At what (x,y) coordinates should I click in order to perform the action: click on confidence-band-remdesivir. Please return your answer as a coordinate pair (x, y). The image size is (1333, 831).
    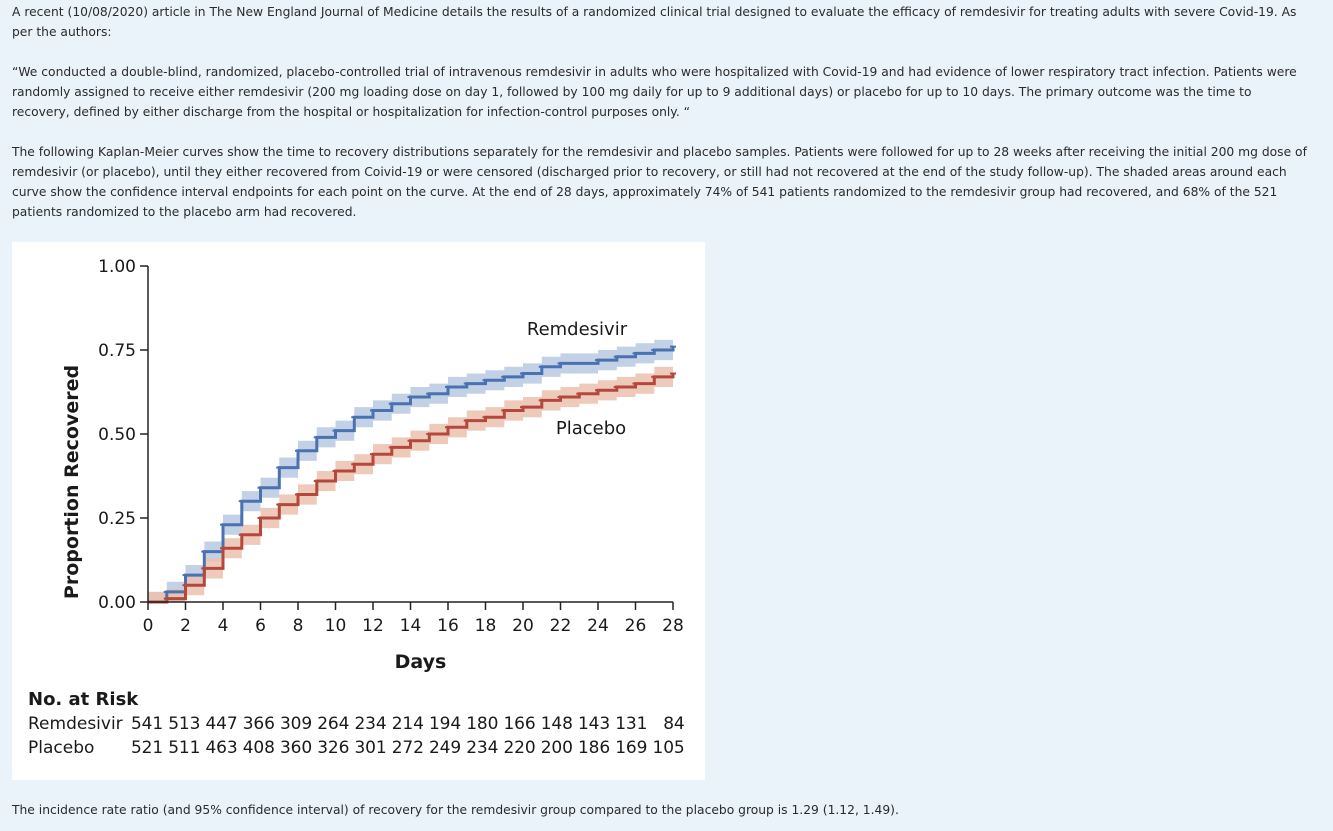
    Looking at the image, I should click on (410, 469).